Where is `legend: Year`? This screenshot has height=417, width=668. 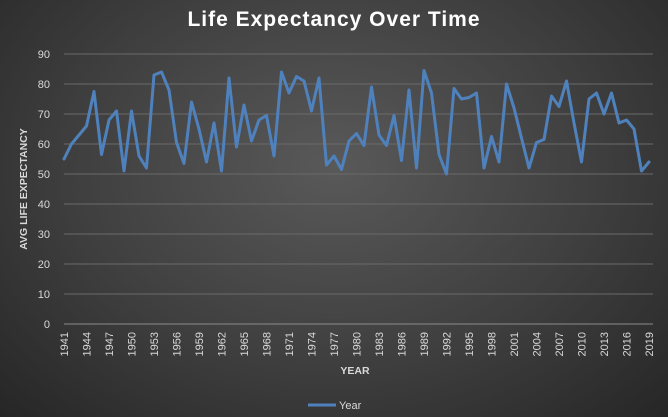
legend: Year is located at coordinates (335, 406).